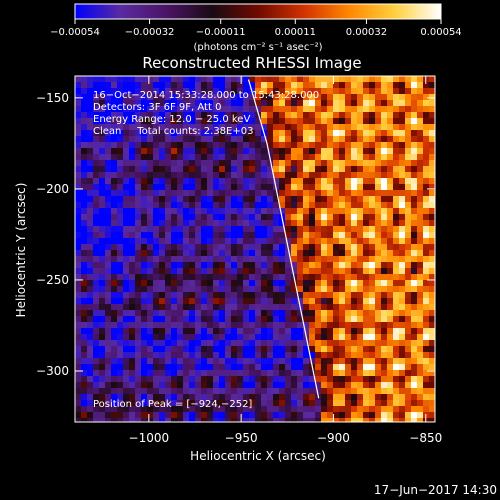 The image size is (500, 500). What do you see at coordinates (149, 438) in the screenshot?
I see `x-tick-label: −1000` at bounding box center [149, 438].